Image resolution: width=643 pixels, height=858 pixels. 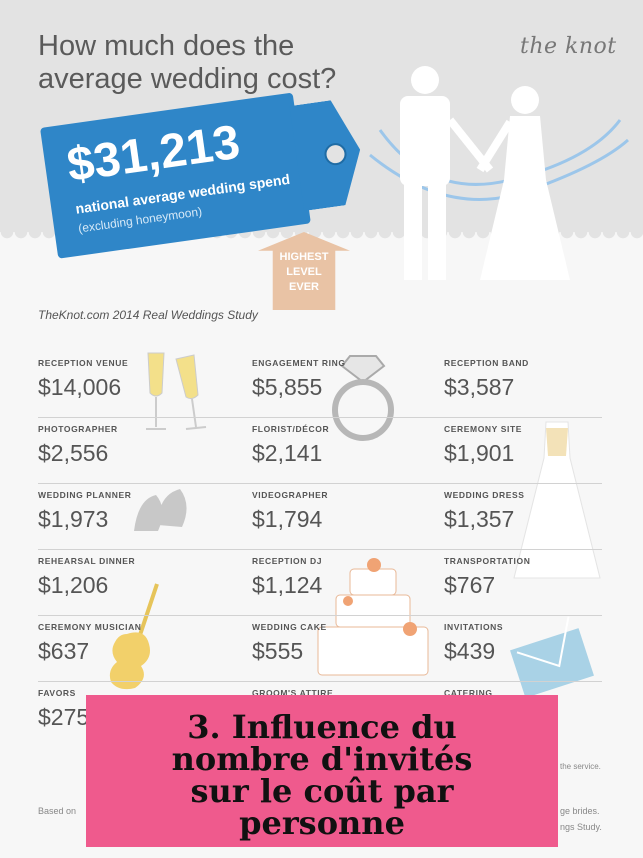 I want to click on cost-item: FLORIST/DÉCOR $2,141, so click(x=291, y=445).